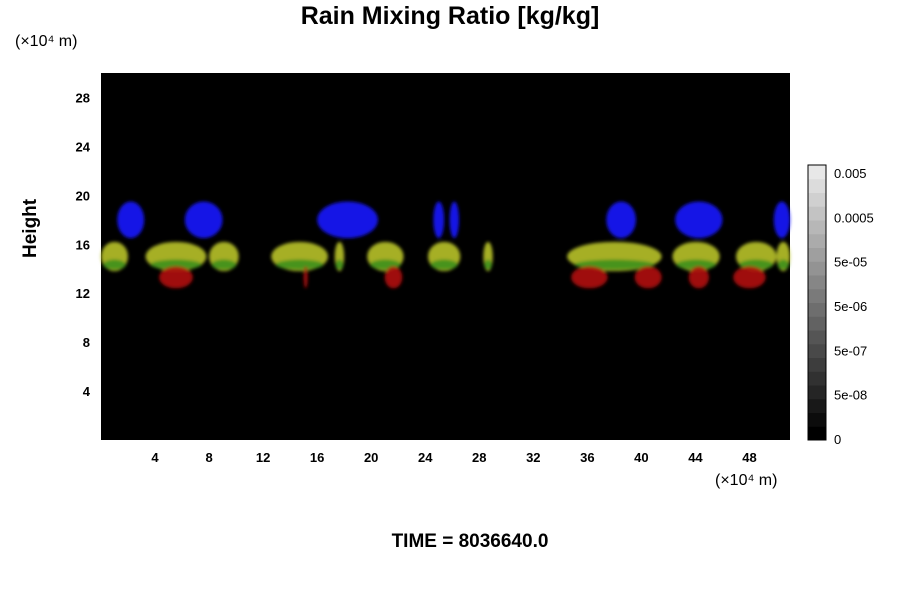 Image resolution: width=900 pixels, height=600 pixels. What do you see at coordinates (854, 217) in the screenshot?
I see `colorbar-tick-label: 0.0005` at bounding box center [854, 217].